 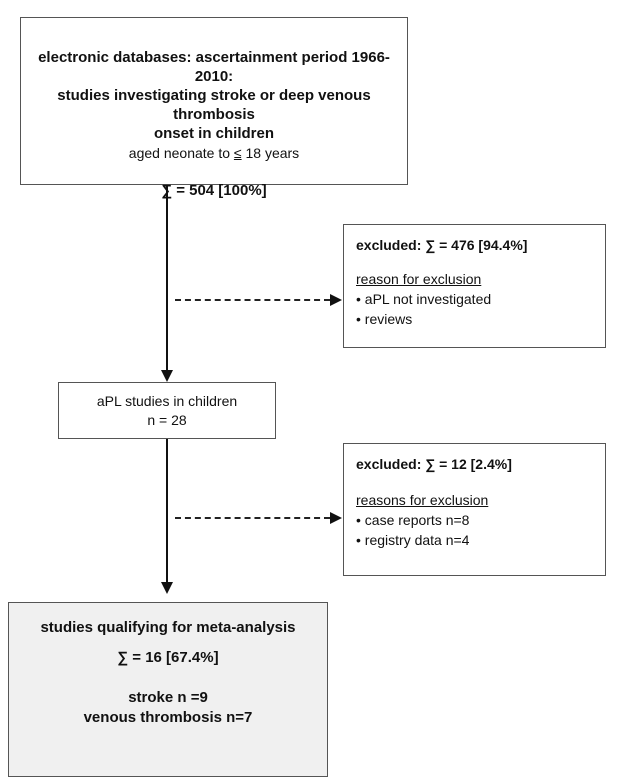 What do you see at coordinates (167, 420) in the screenshot?
I see `apl-studies-line-2: n = 28` at bounding box center [167, 420].